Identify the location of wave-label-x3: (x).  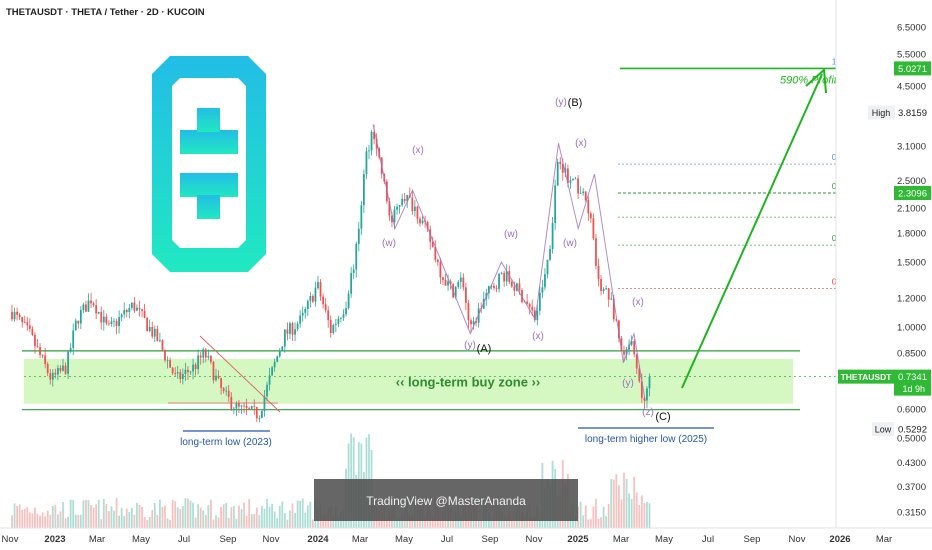
(581, 143).